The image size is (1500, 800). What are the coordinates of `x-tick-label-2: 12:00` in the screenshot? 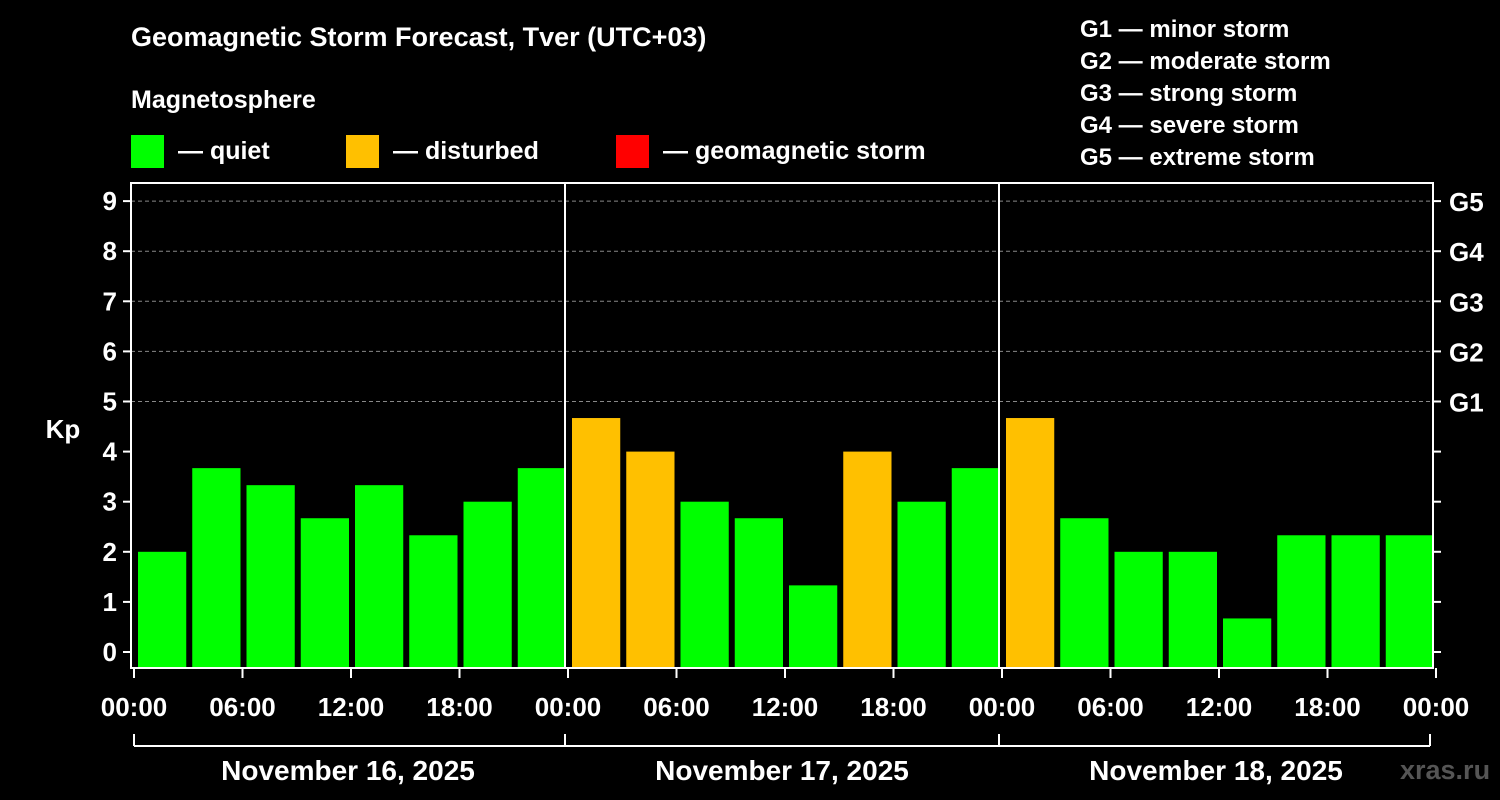 It's located at (351, 707).